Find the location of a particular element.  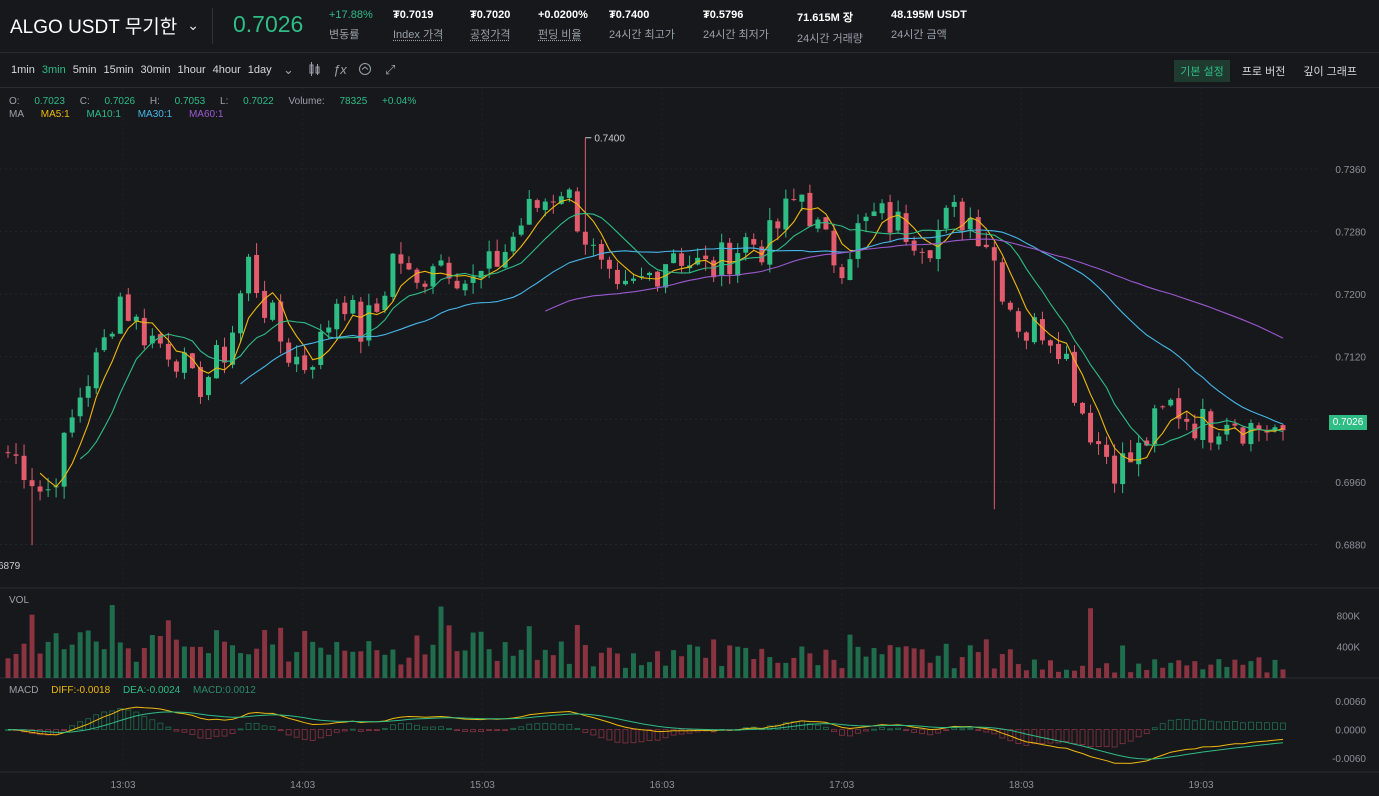

ma60-line is located at coordinates (914, 288).